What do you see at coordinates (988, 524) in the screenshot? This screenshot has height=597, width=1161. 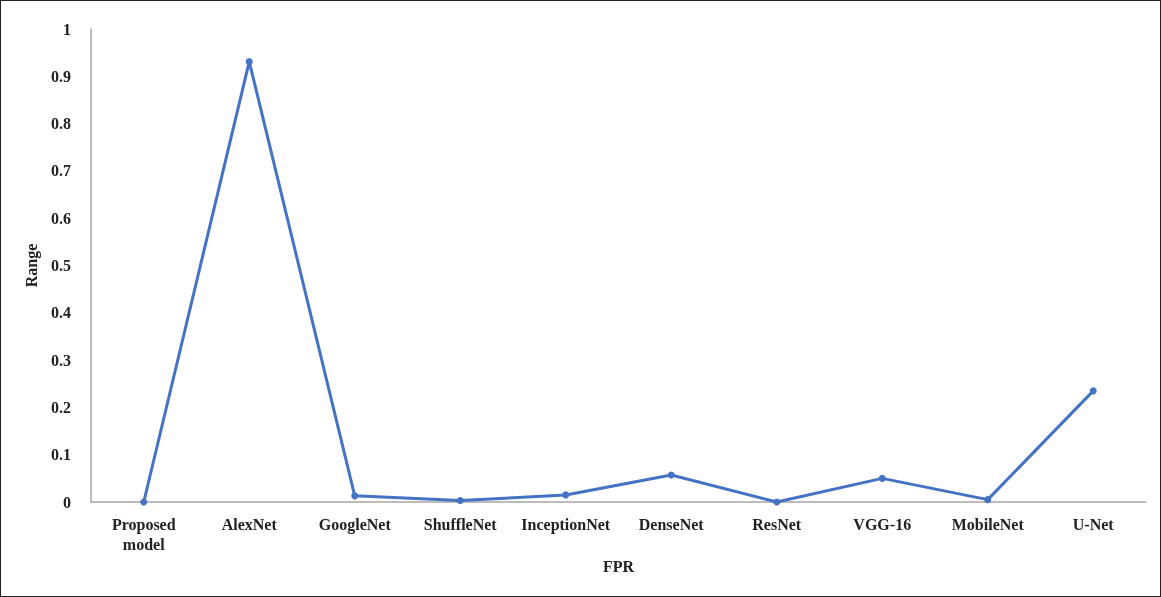 I see `x-tick-label: MobileNet` at bounding box center [988, 524].